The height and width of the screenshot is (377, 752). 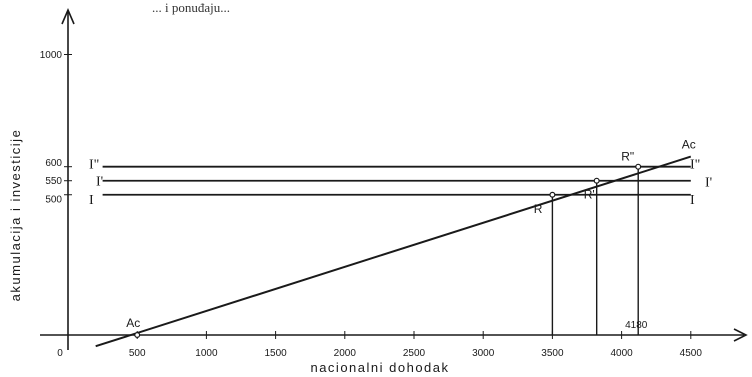 I want to click on x-tick-label: 2000, so click(x=345, y=353).